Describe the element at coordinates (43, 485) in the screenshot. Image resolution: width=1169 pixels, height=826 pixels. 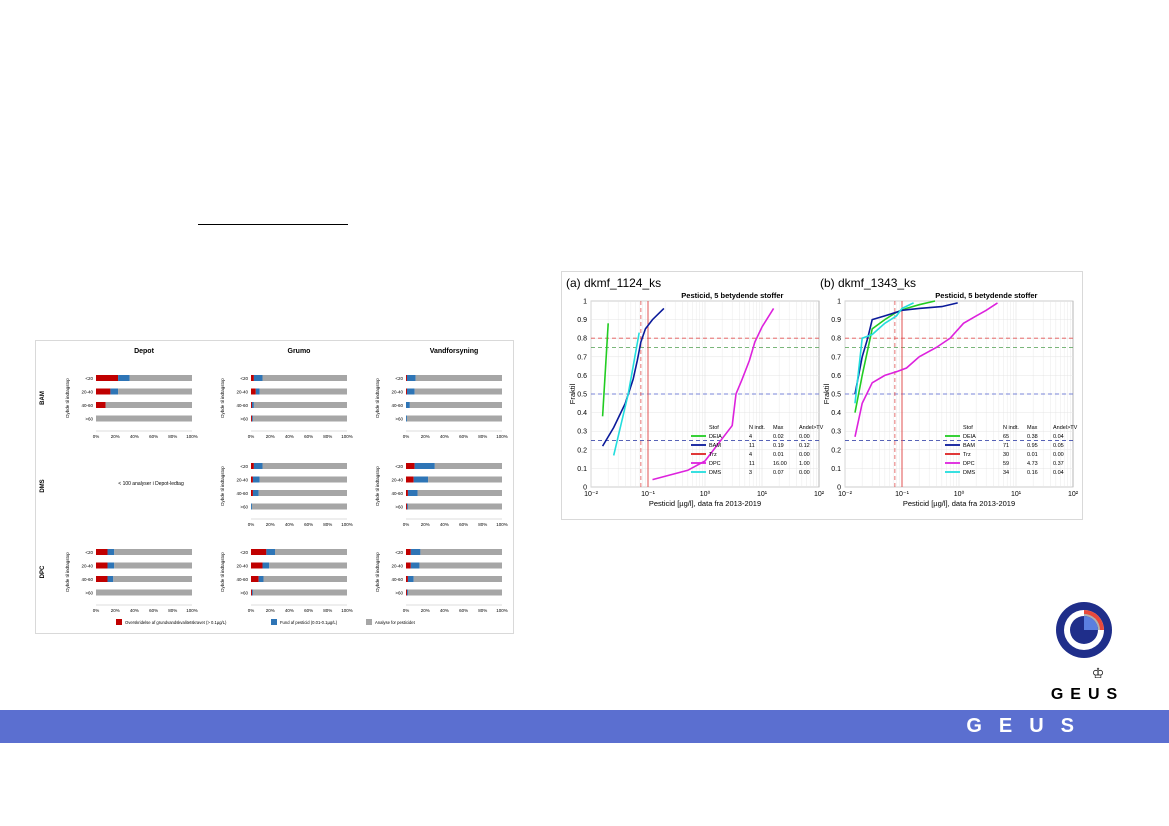
I see `row-header: DMS` at that location.